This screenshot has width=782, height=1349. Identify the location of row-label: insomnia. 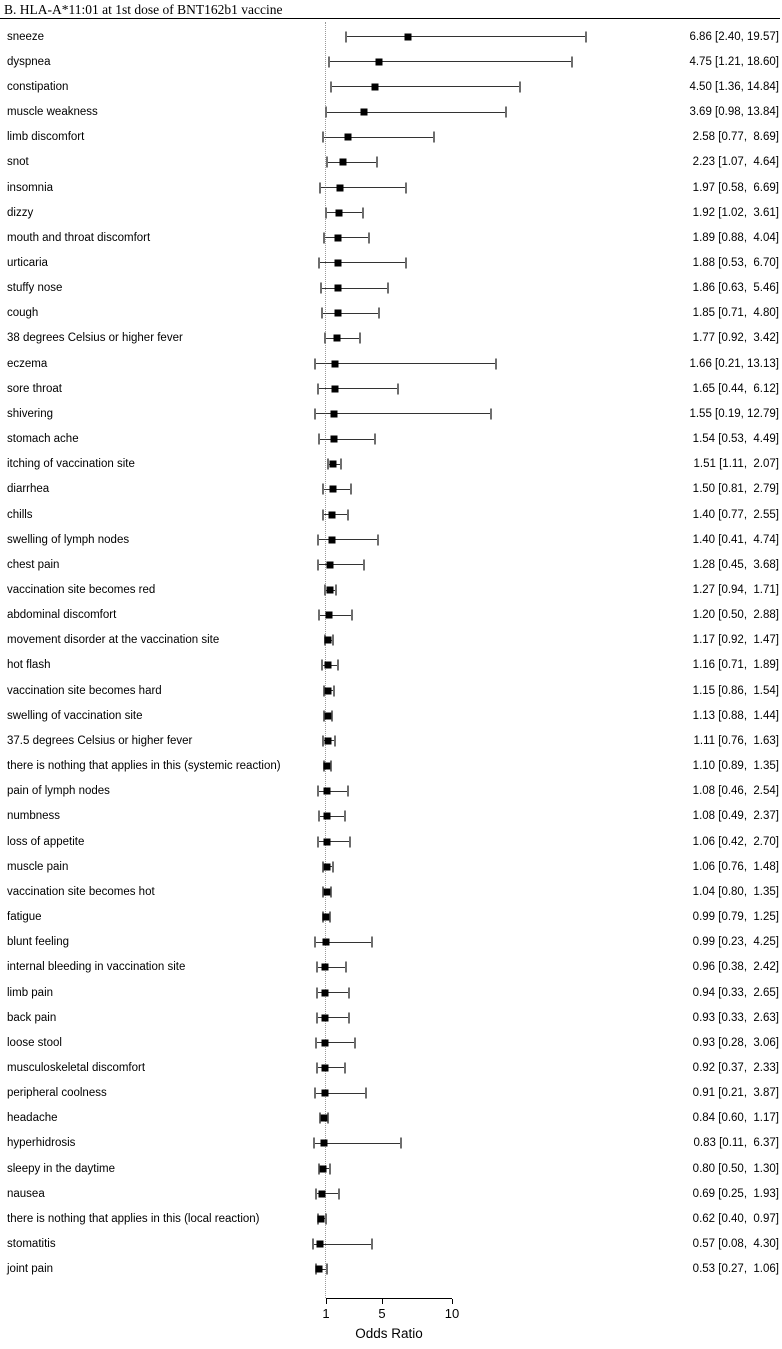
(30, 187).